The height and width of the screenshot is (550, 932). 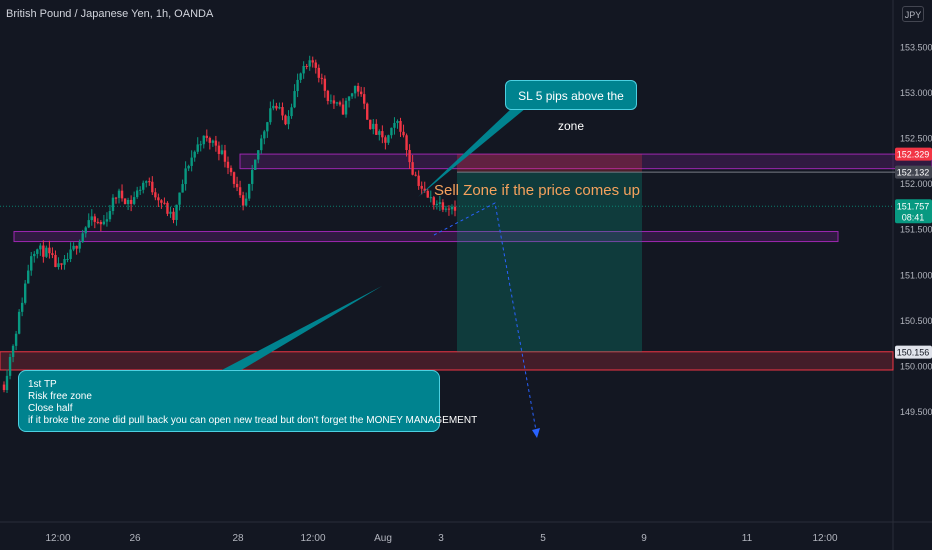 I want to click on tp-callout-pointer, so click(x=300, y=329).